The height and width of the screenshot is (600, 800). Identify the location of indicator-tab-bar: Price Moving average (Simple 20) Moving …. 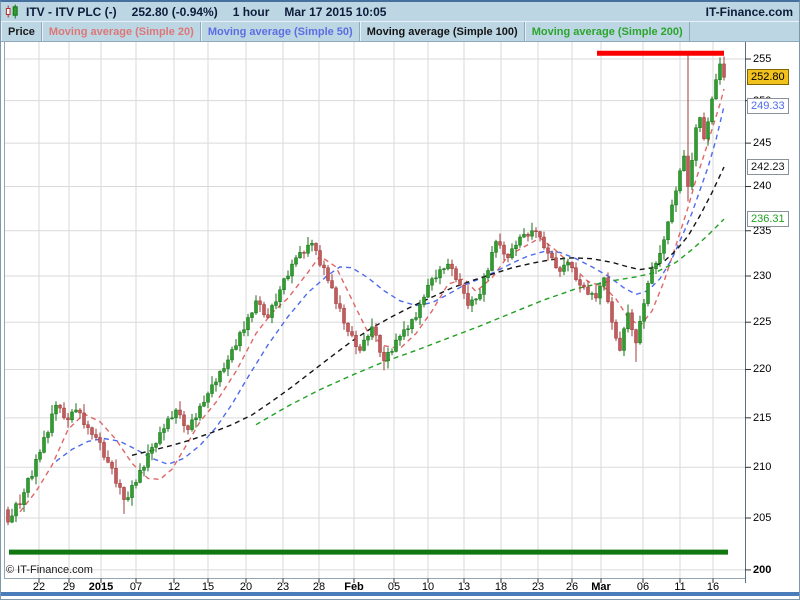
(400, 31).